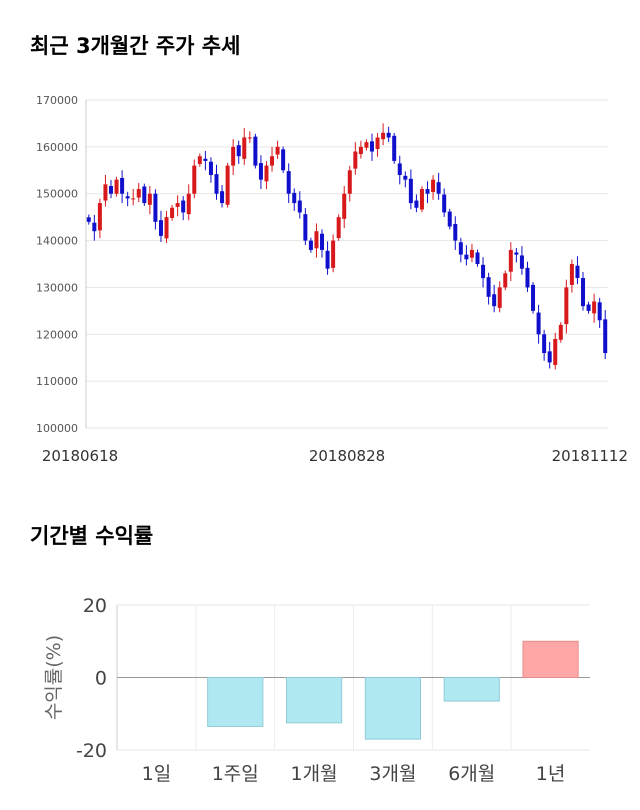 Image resolution: width=640 pixels, height=810 pixels. What do you see at coordinates (57, 147) in the screenshot?
I see `y-tick-label: 160000` at bounding box center [57, 147].